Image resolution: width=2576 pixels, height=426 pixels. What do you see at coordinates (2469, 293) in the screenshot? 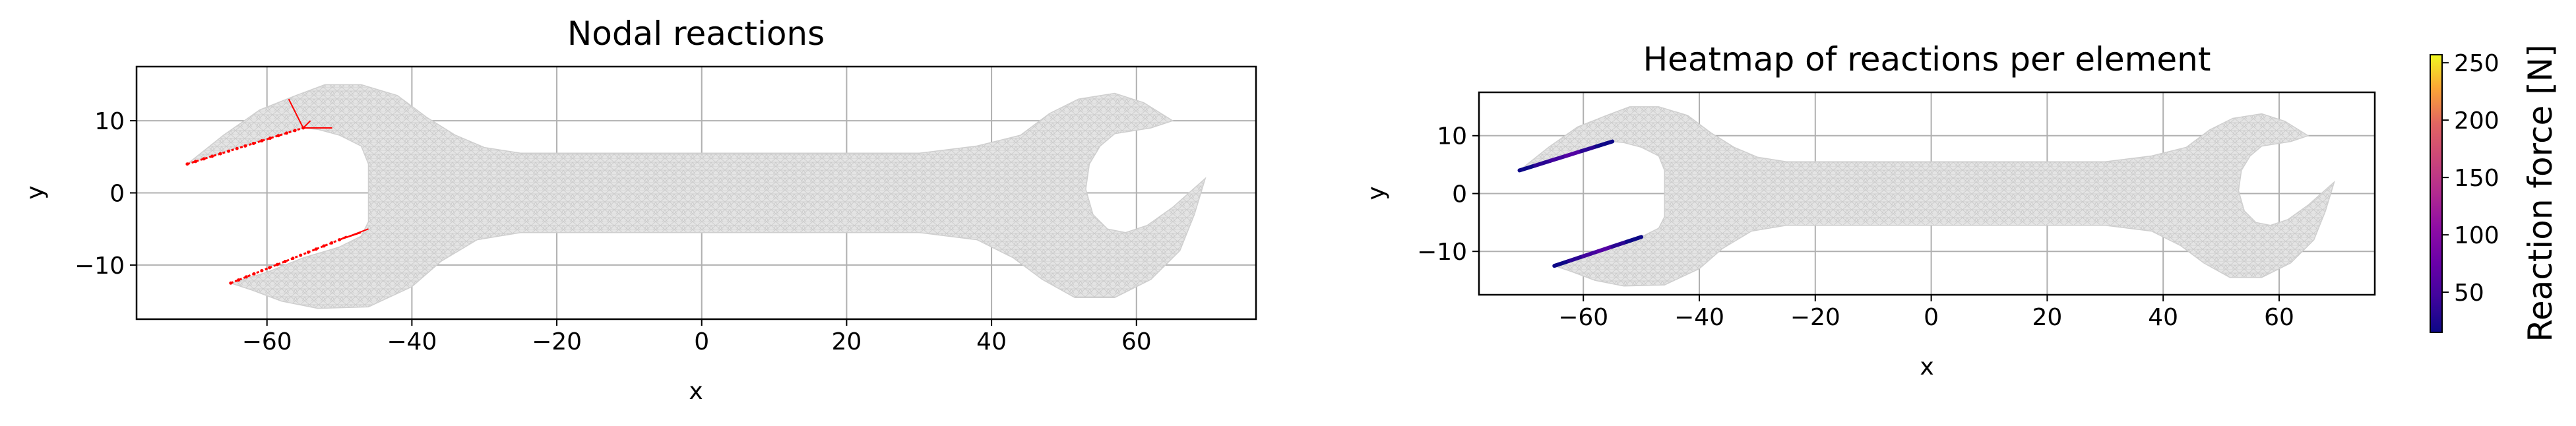
I see `colorbar-tick-label: 50` at bounding box center [2469, 293].